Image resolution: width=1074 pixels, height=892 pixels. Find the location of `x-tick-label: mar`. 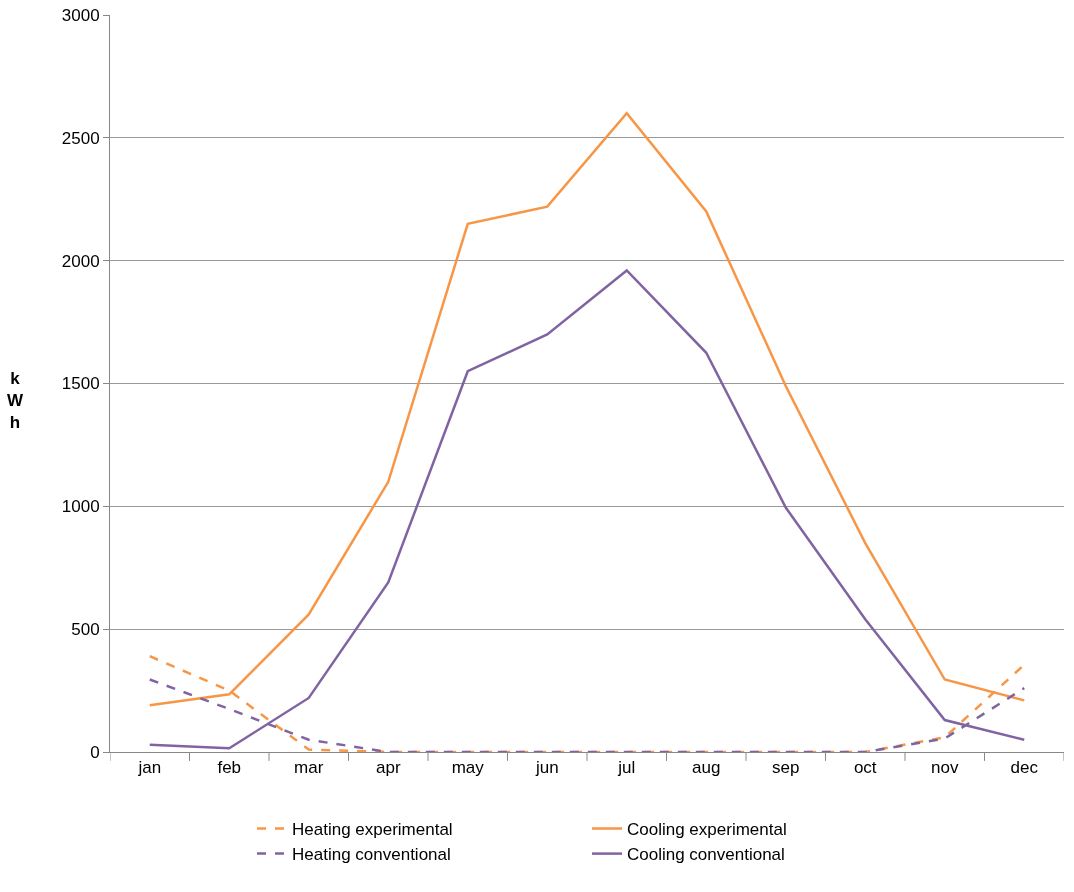

x-tick-label: mar is located at coordinates (309, 768).